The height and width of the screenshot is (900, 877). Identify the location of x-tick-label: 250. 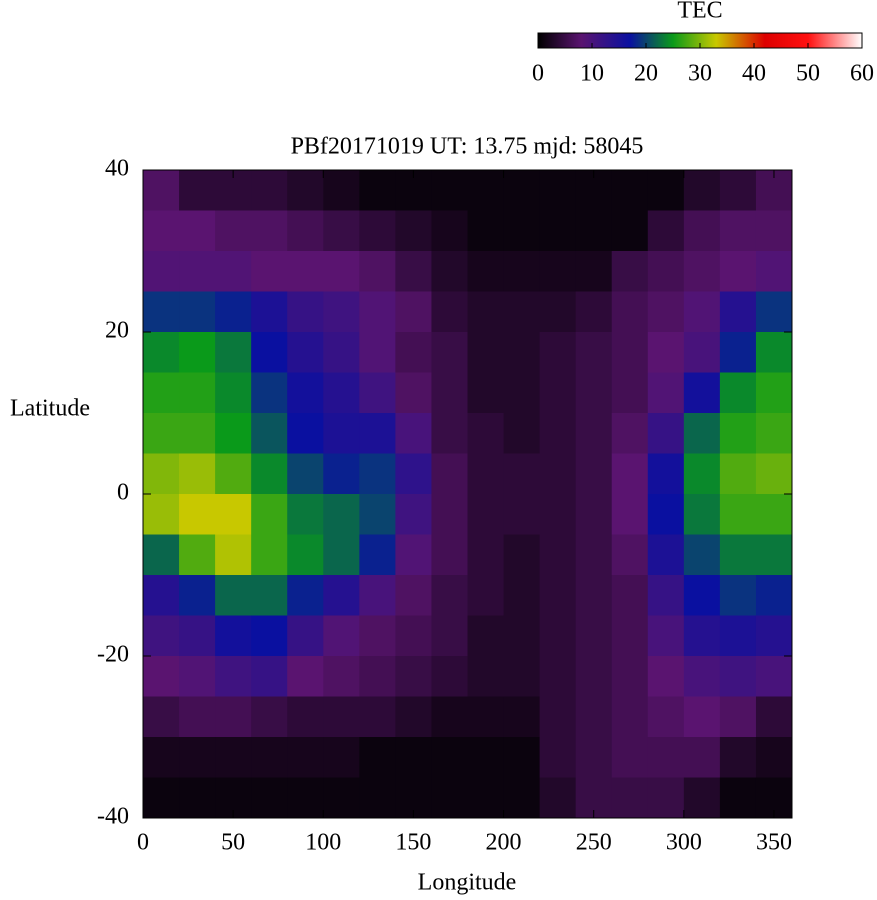
(594, 843).